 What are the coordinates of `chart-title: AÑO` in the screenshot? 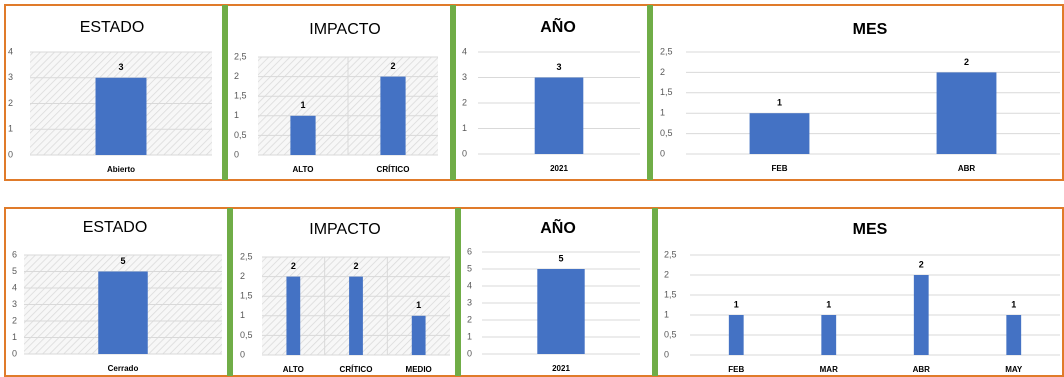 It's located at (558, 26).